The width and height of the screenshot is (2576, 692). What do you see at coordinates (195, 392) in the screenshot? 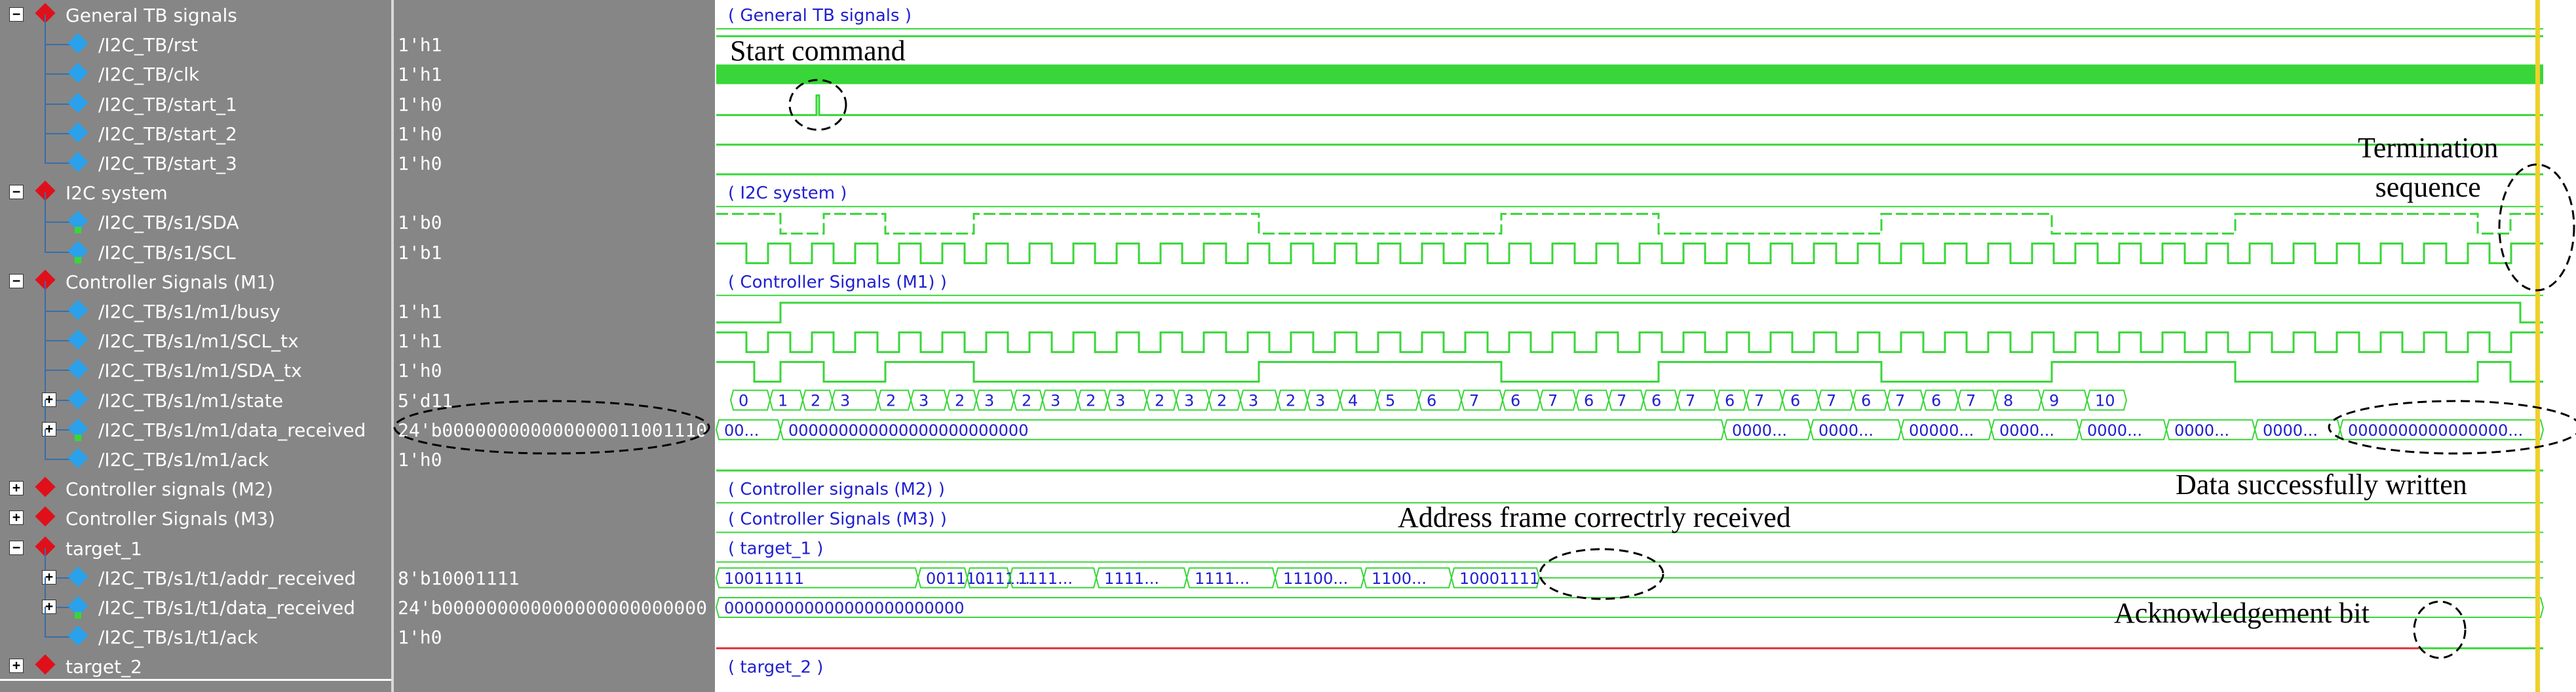
I see `signal-row-i2c-tb-s1-m1-state: +/I2C_TB/s1/m1/state` at bounding box center [195, 392].